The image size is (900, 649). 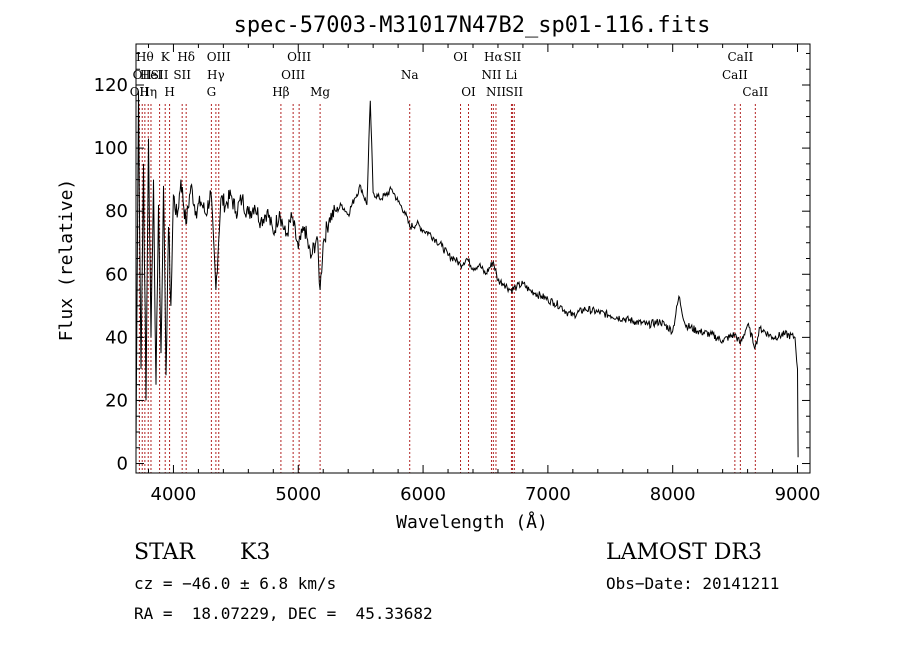 I want to click on y-tick-label: 60, so click(x=116, y=274).